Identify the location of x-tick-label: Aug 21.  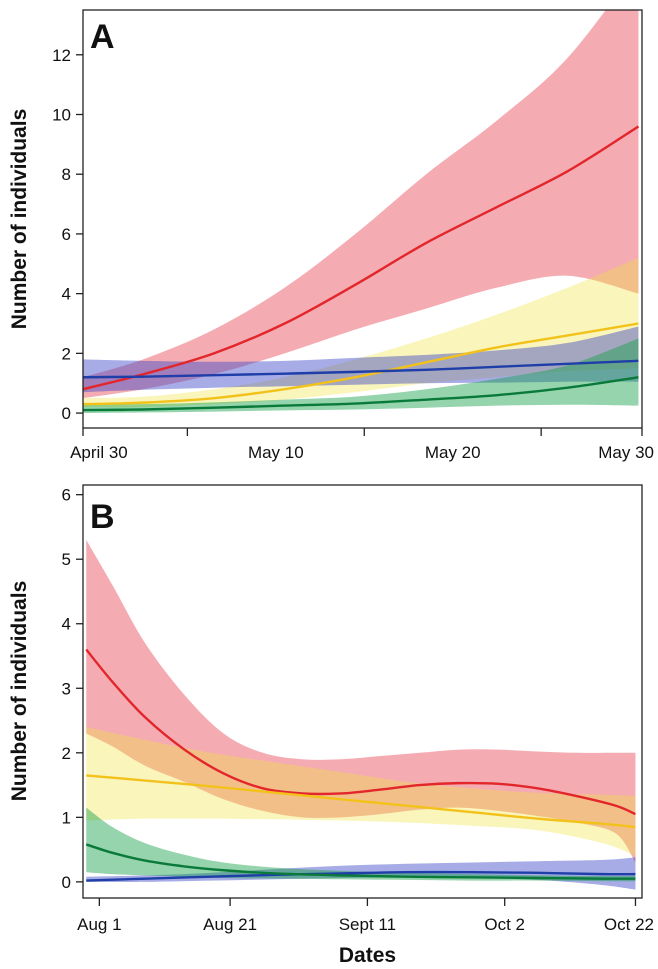
(230, 924).